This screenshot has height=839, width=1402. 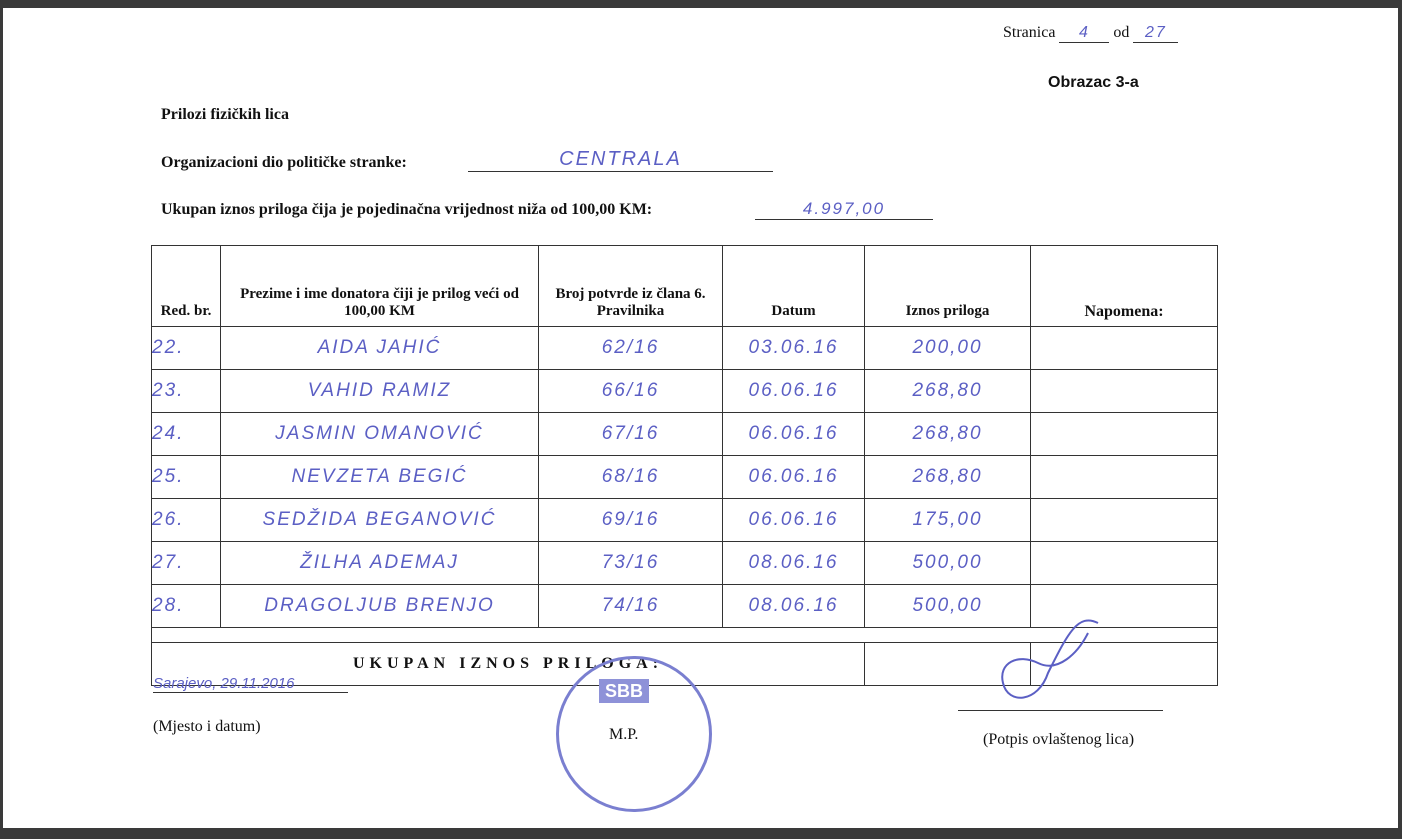 What do you see at coordinates (1084, 33) in the screenshot?
I see `page-num: 4` at bounding box center [1084, 33].